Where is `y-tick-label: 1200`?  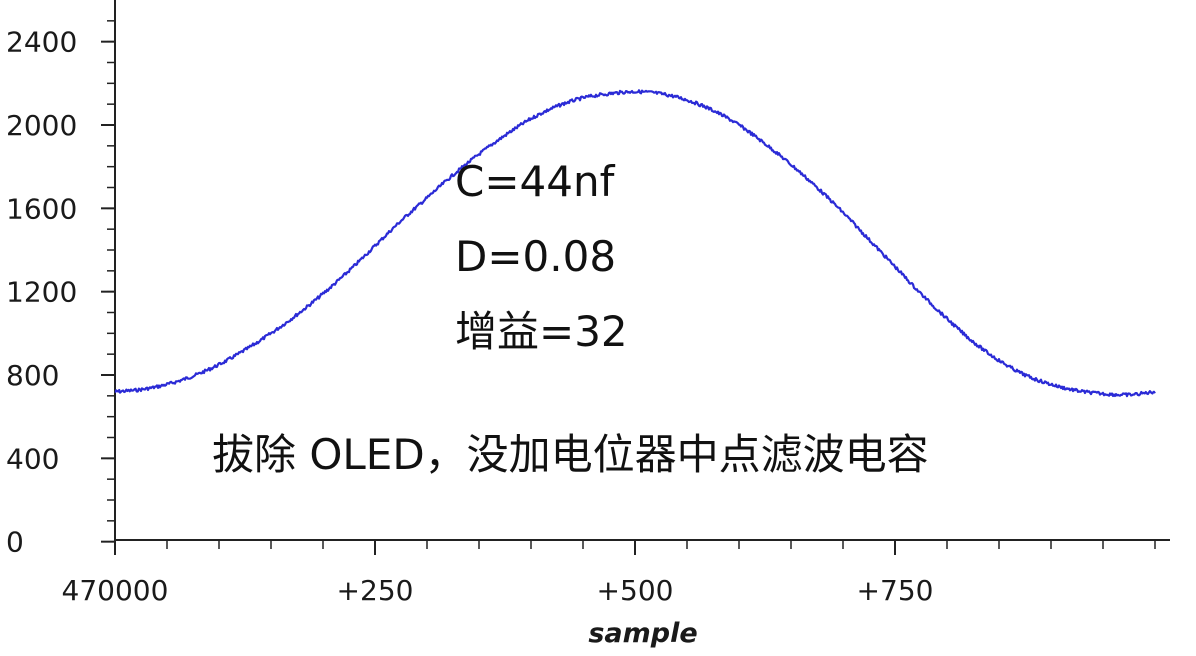
y-tick-label: 1200 is located at coordinates (41, 292).